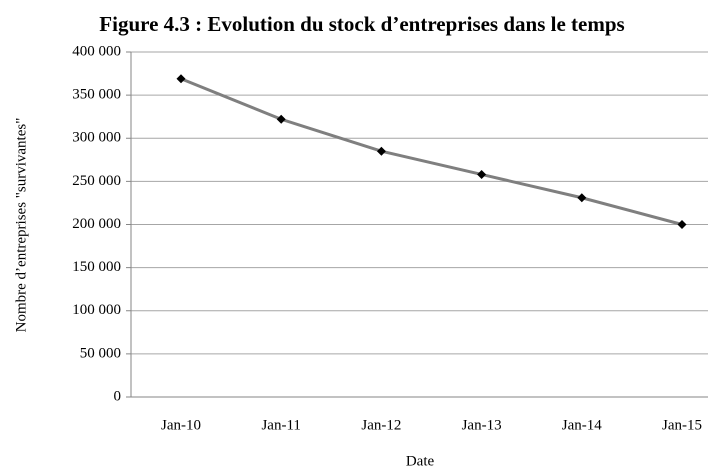 Image resolution: width=722 pixels, height=468 pixels. What do you see at coordinates (118, 396) in the screenshot?
I see `y-tick-label: 0` at bounding box center [118, 396].